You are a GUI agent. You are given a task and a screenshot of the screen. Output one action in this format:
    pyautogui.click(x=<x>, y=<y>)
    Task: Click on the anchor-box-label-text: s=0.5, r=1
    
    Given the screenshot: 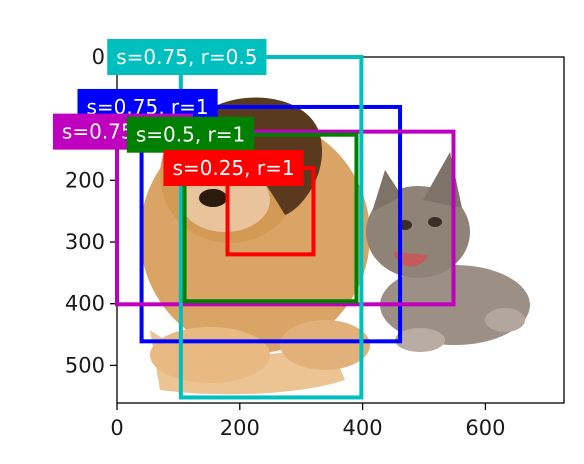 What is the action you would take?
    pyautogui.click(x=190, y=135)
    